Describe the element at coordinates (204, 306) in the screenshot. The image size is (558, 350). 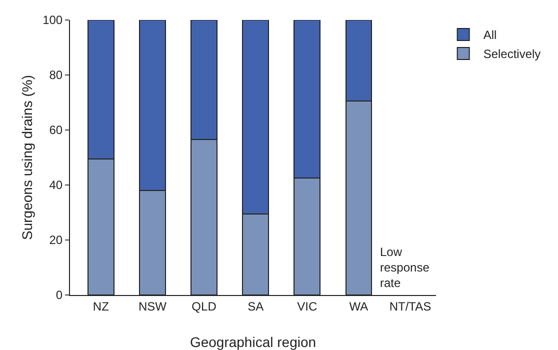
I see `x-tick-label: QLD` at that location.